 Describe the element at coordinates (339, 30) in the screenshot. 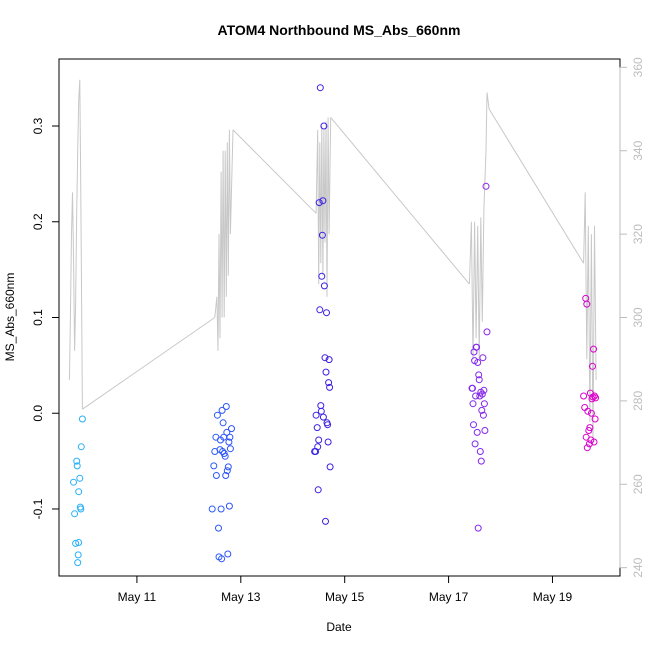

I see `chart-title: ATOM4 Northbound MS_Abs_660nm` at that location.